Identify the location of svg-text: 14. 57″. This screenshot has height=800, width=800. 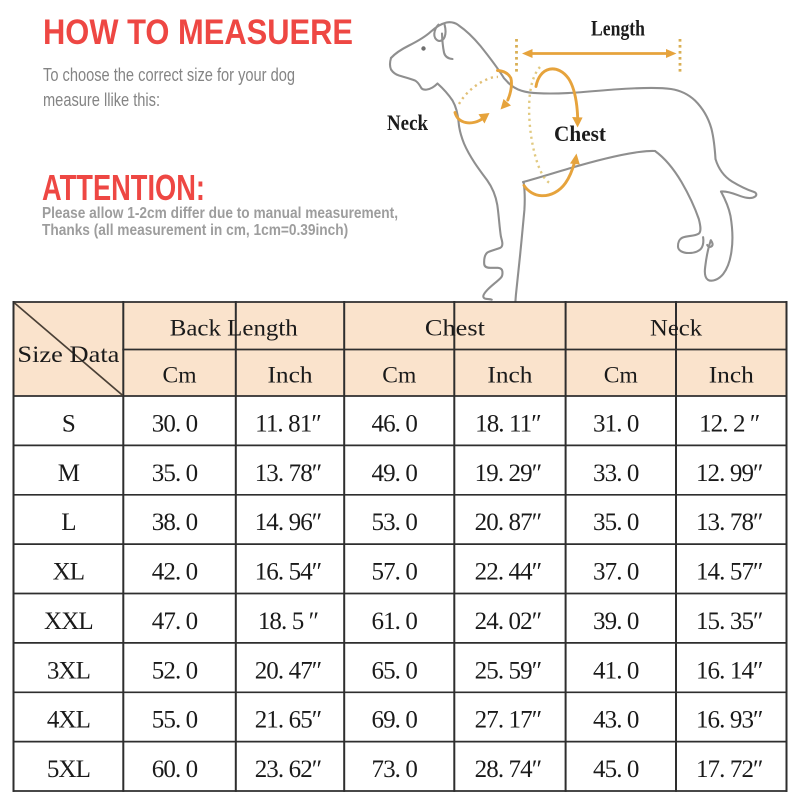
(729, 571).